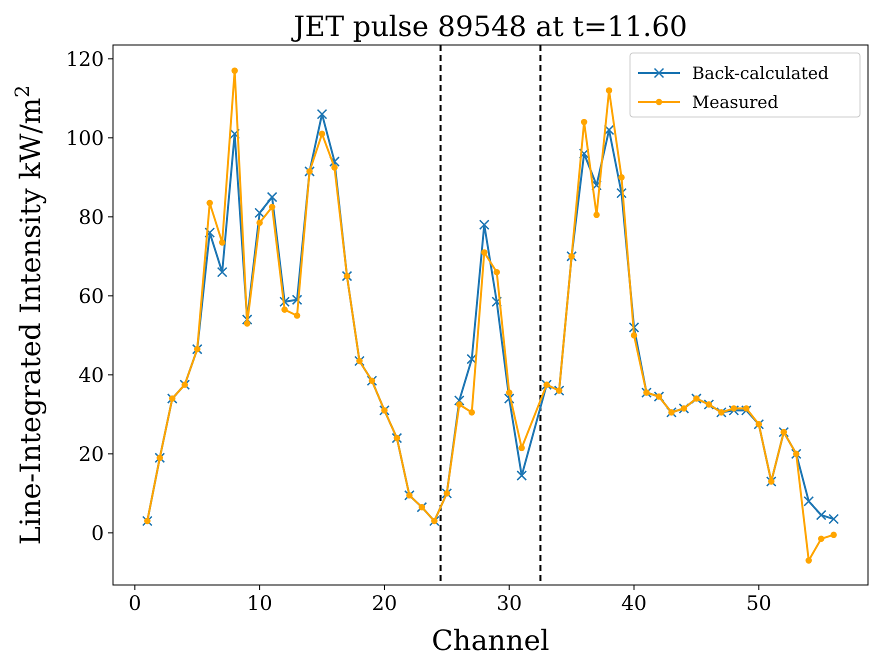 The width and height of the screenshot is (873, 657). What do you see at coordinates (491, 640) in the screenshot?
I see `x-axis-title: Channel` at bounding box center [491, 640].